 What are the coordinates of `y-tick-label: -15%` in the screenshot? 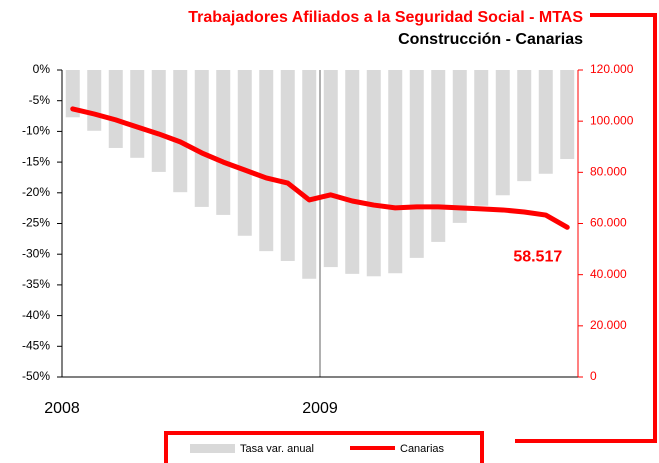 It's located at (36, 161).